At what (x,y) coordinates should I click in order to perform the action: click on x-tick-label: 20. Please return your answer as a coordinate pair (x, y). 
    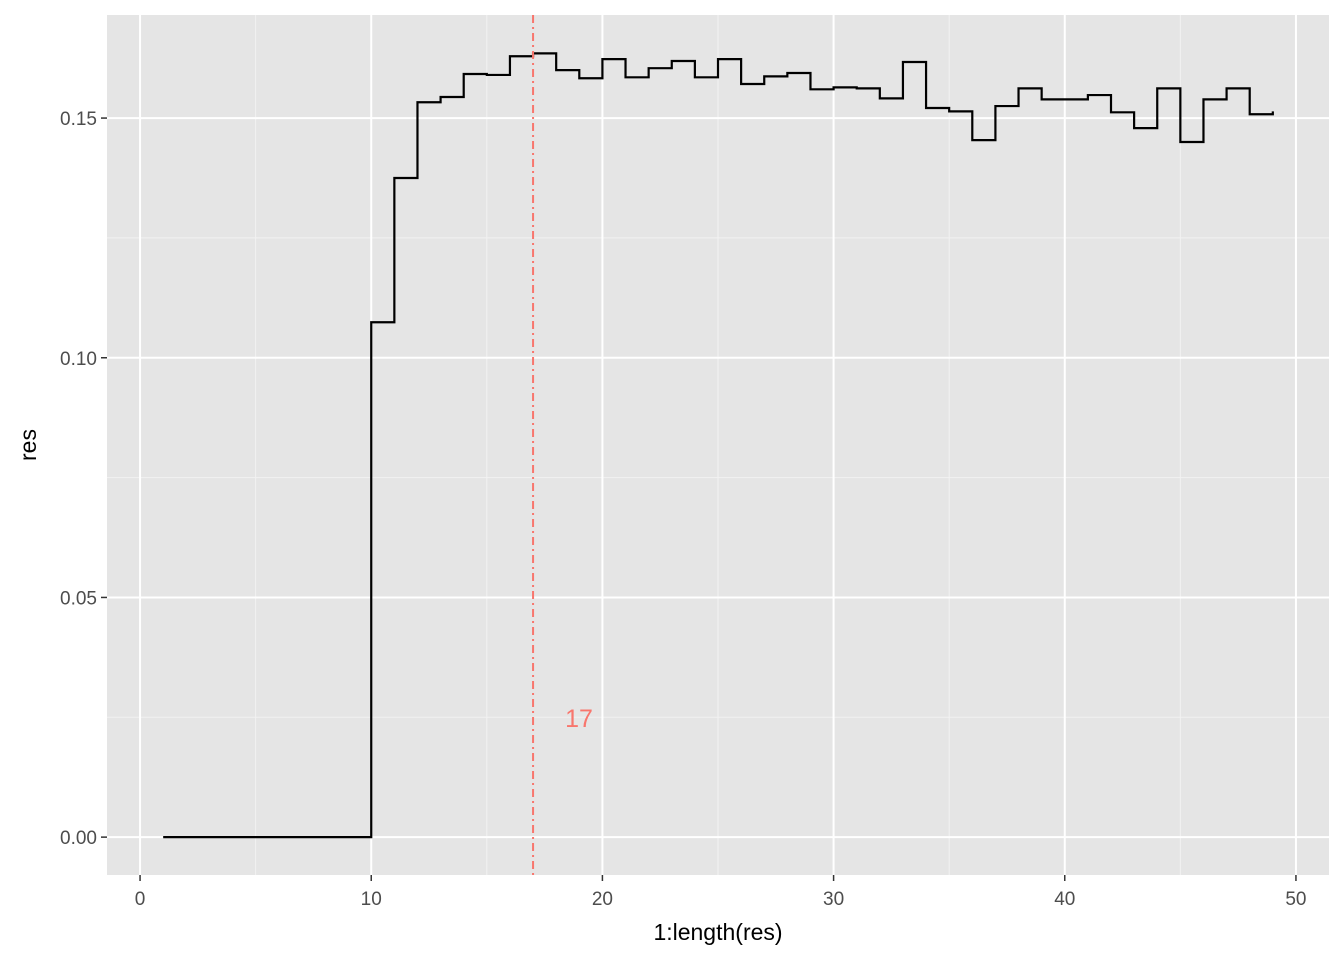
    Looking at the image, I should click on (602, 899).